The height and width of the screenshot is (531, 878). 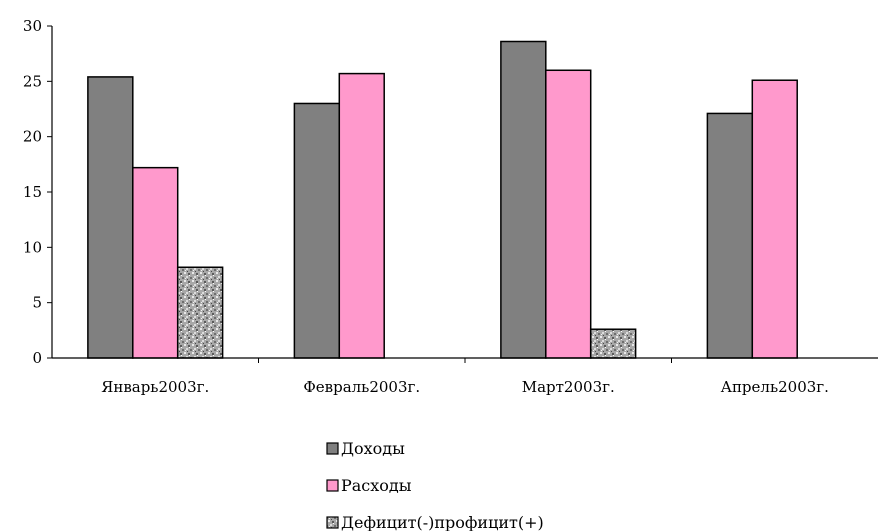 What do you see at coordinates (37, 358) in the screenshot?
I see `y-tick-label: 0` at bounding box center [37, 358].